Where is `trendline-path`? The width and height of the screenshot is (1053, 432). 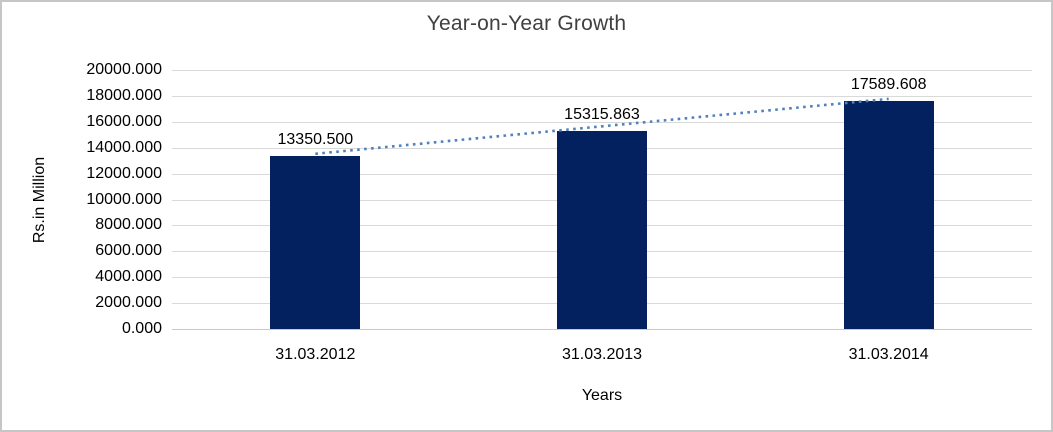
trendline-path is located at coordinates (602, 126).